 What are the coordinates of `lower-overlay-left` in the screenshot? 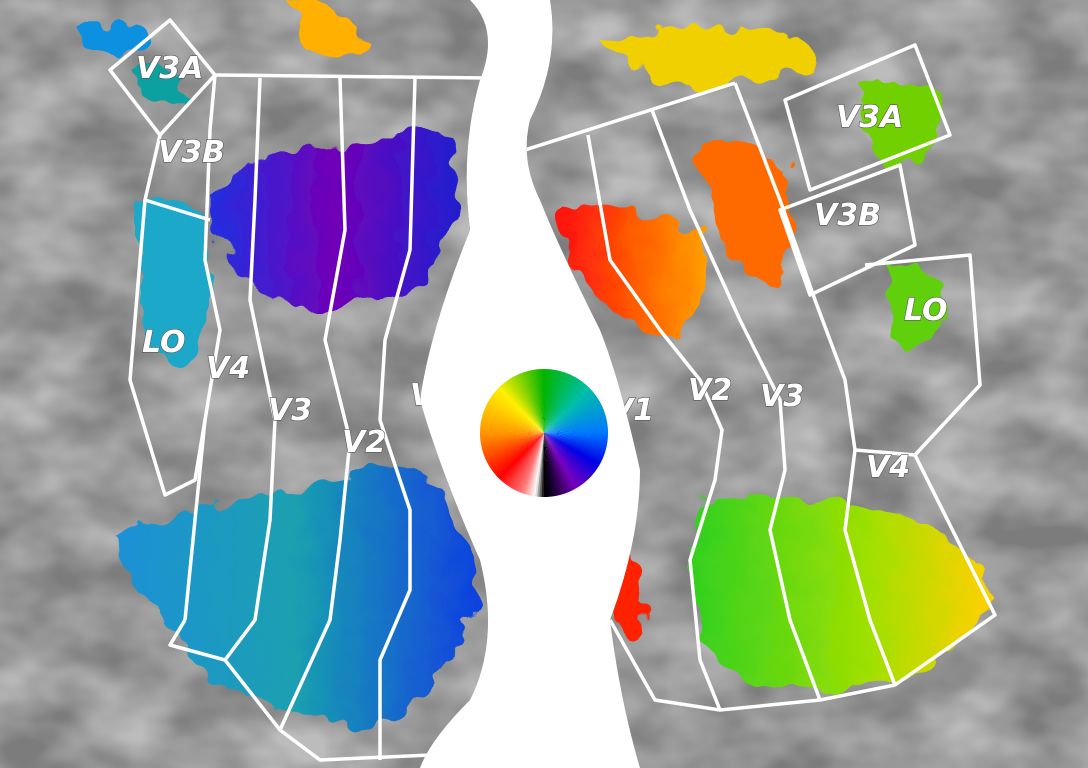 It's located at (295, 597).